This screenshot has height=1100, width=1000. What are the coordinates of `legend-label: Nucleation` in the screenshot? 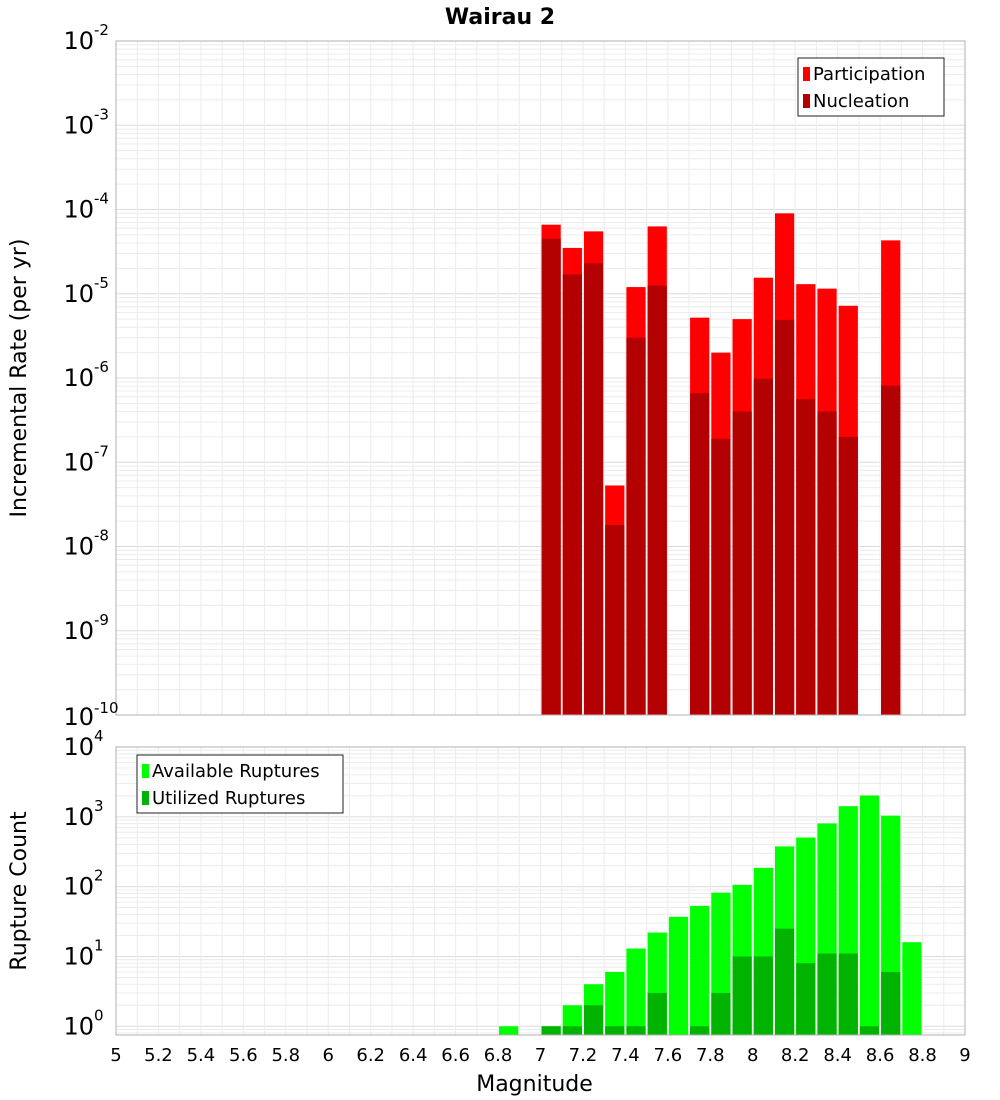 It's located at (861, 101).